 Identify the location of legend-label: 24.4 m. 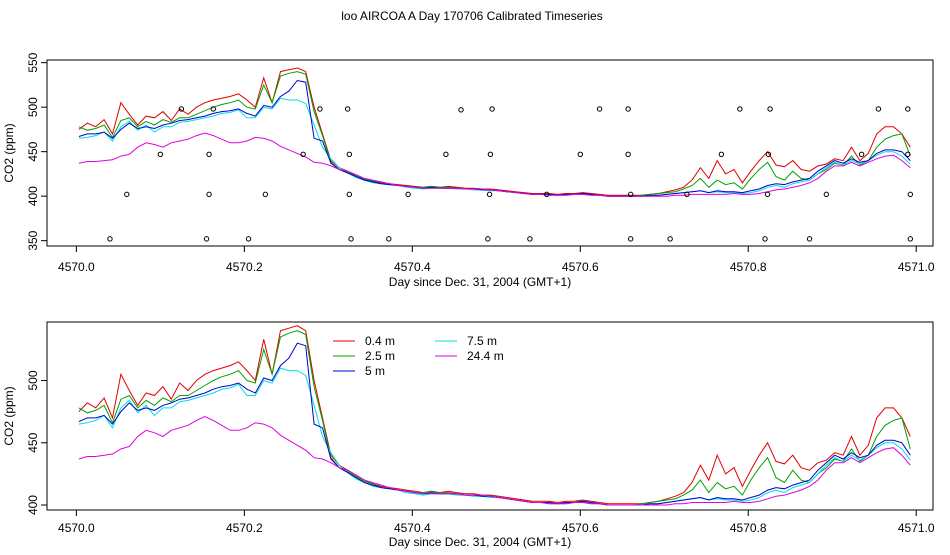
(485, 356).